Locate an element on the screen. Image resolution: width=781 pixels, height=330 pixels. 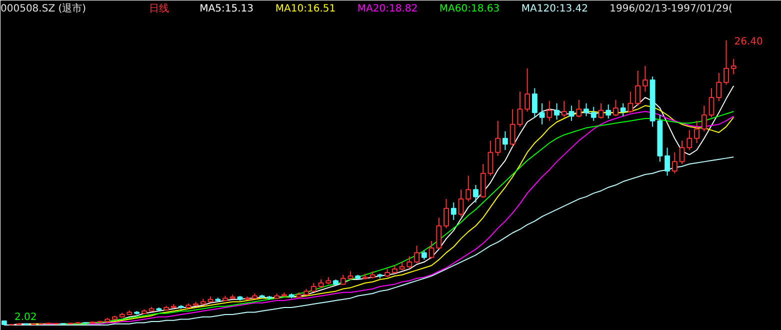
text: MA5:15.13 is located at coordinates (227, 8).